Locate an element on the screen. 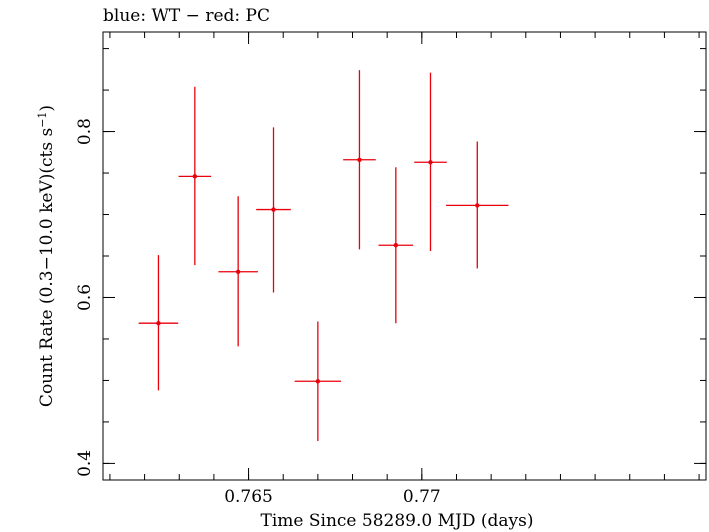 Image resolution: width=709 pixels, height=532 pixels. x-tick-label: 0.765 is located at coordinates (248, 497).